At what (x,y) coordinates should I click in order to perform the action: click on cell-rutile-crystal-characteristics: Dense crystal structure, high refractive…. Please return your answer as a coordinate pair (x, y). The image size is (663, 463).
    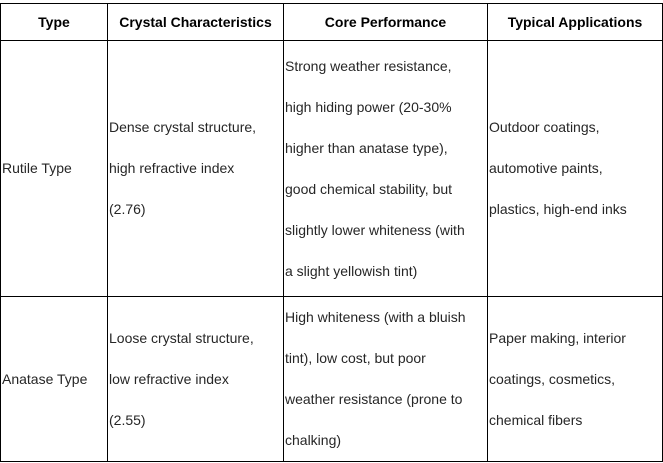
    Looking at the image, I should click on (195, 168).